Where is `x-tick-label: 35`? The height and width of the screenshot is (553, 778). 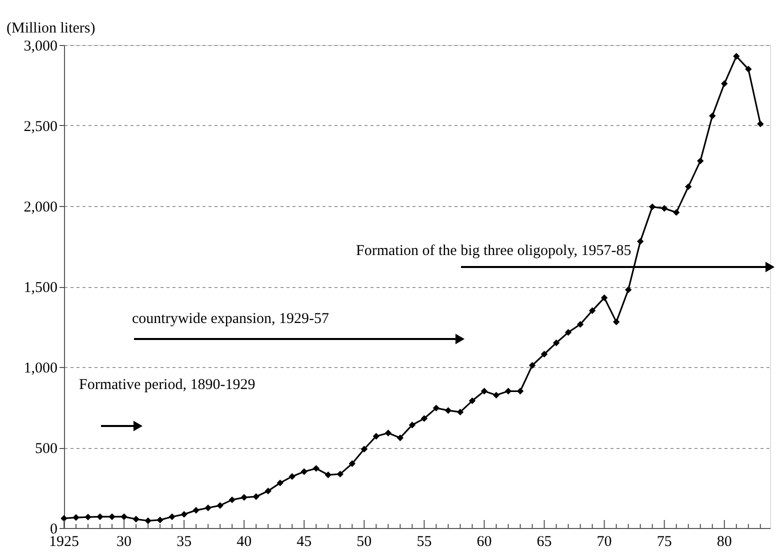 x-tick-label: 35 is located at coordinates (184, 542).